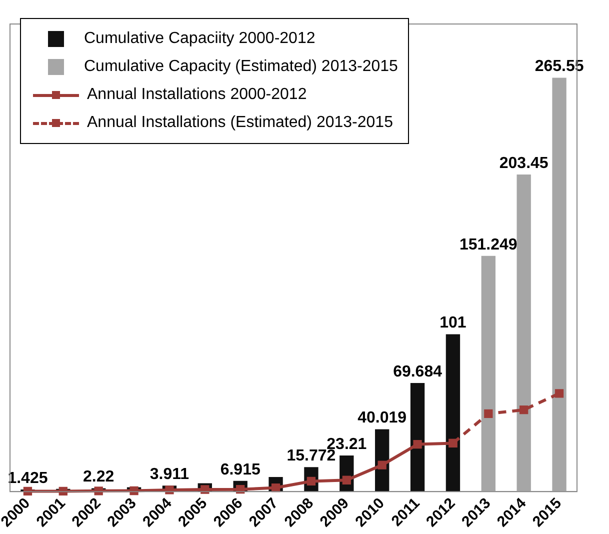 This screenshot has height=534, width=609. What do you see at coordinates (559, 67) in the screenshot?
I see `data-label: 265.55` at bounding box center [559, 67].